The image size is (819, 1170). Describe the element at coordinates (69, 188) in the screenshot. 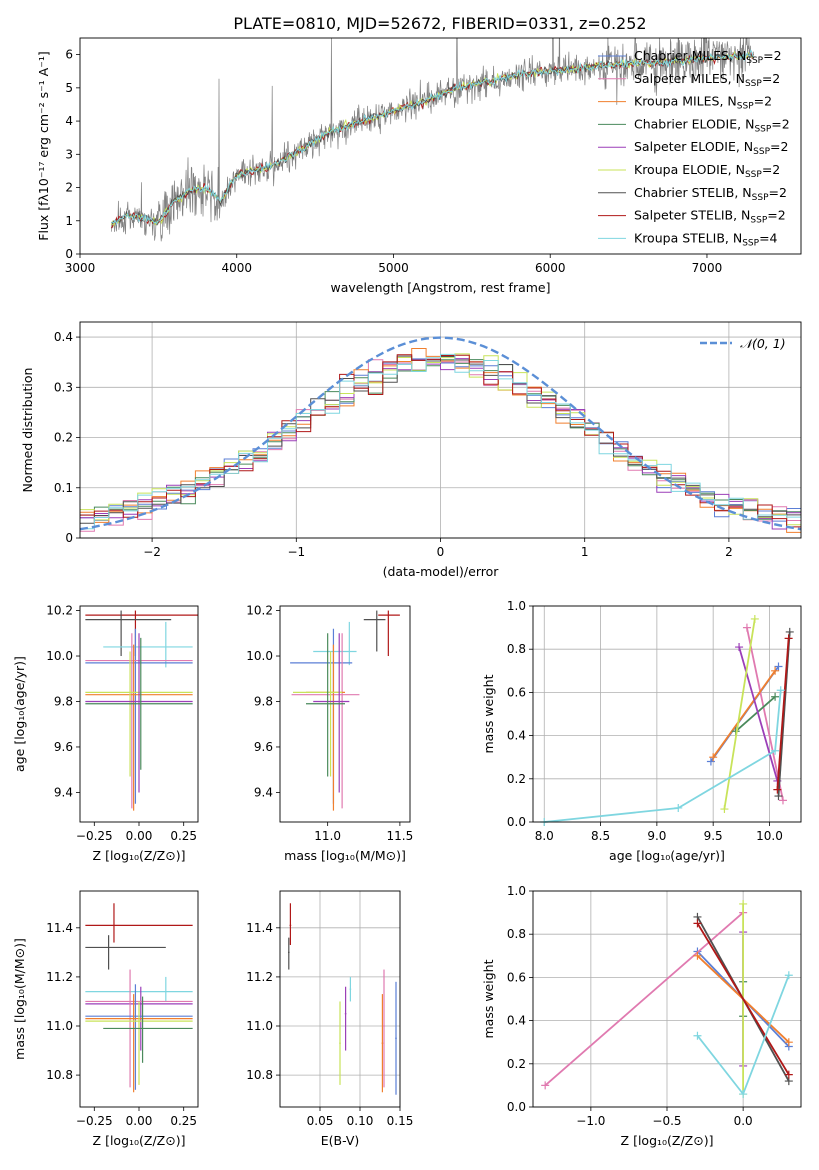

I see `y-tick-label: 2` at that location.